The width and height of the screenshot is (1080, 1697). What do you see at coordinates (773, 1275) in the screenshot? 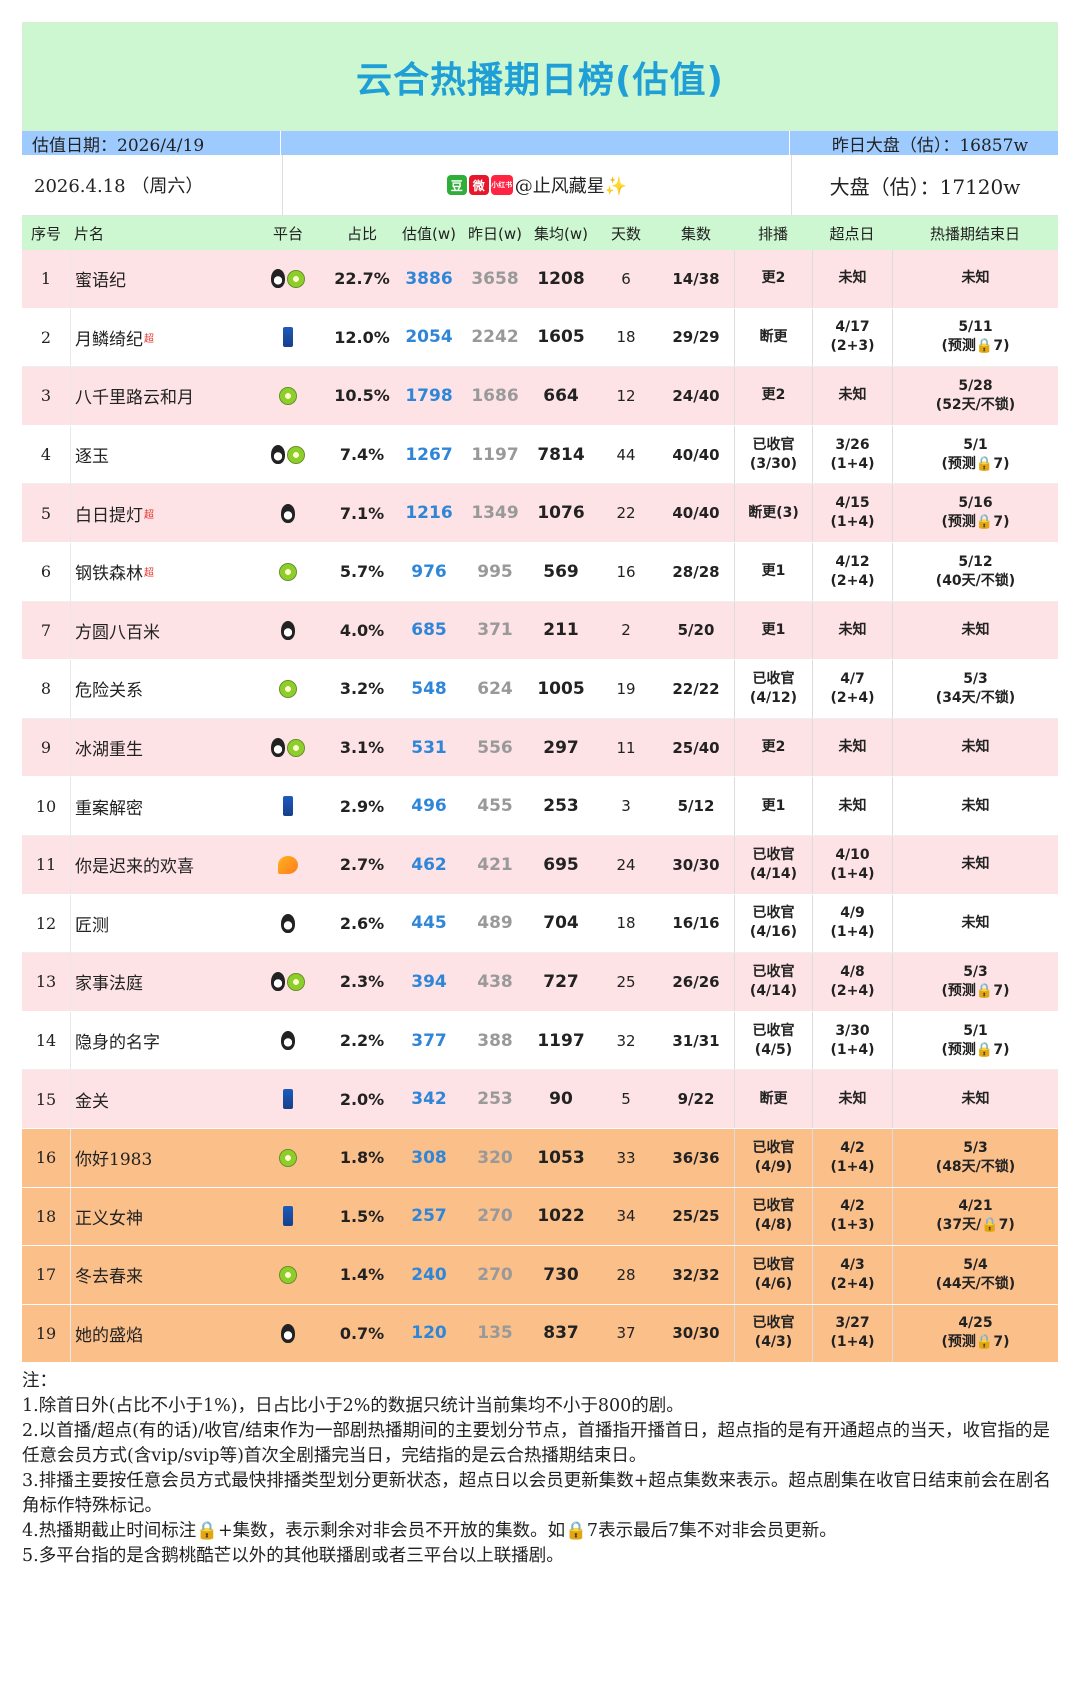
I see `schedule-cell: 已收官 (4/6)` at bounding box center [773, 1275].